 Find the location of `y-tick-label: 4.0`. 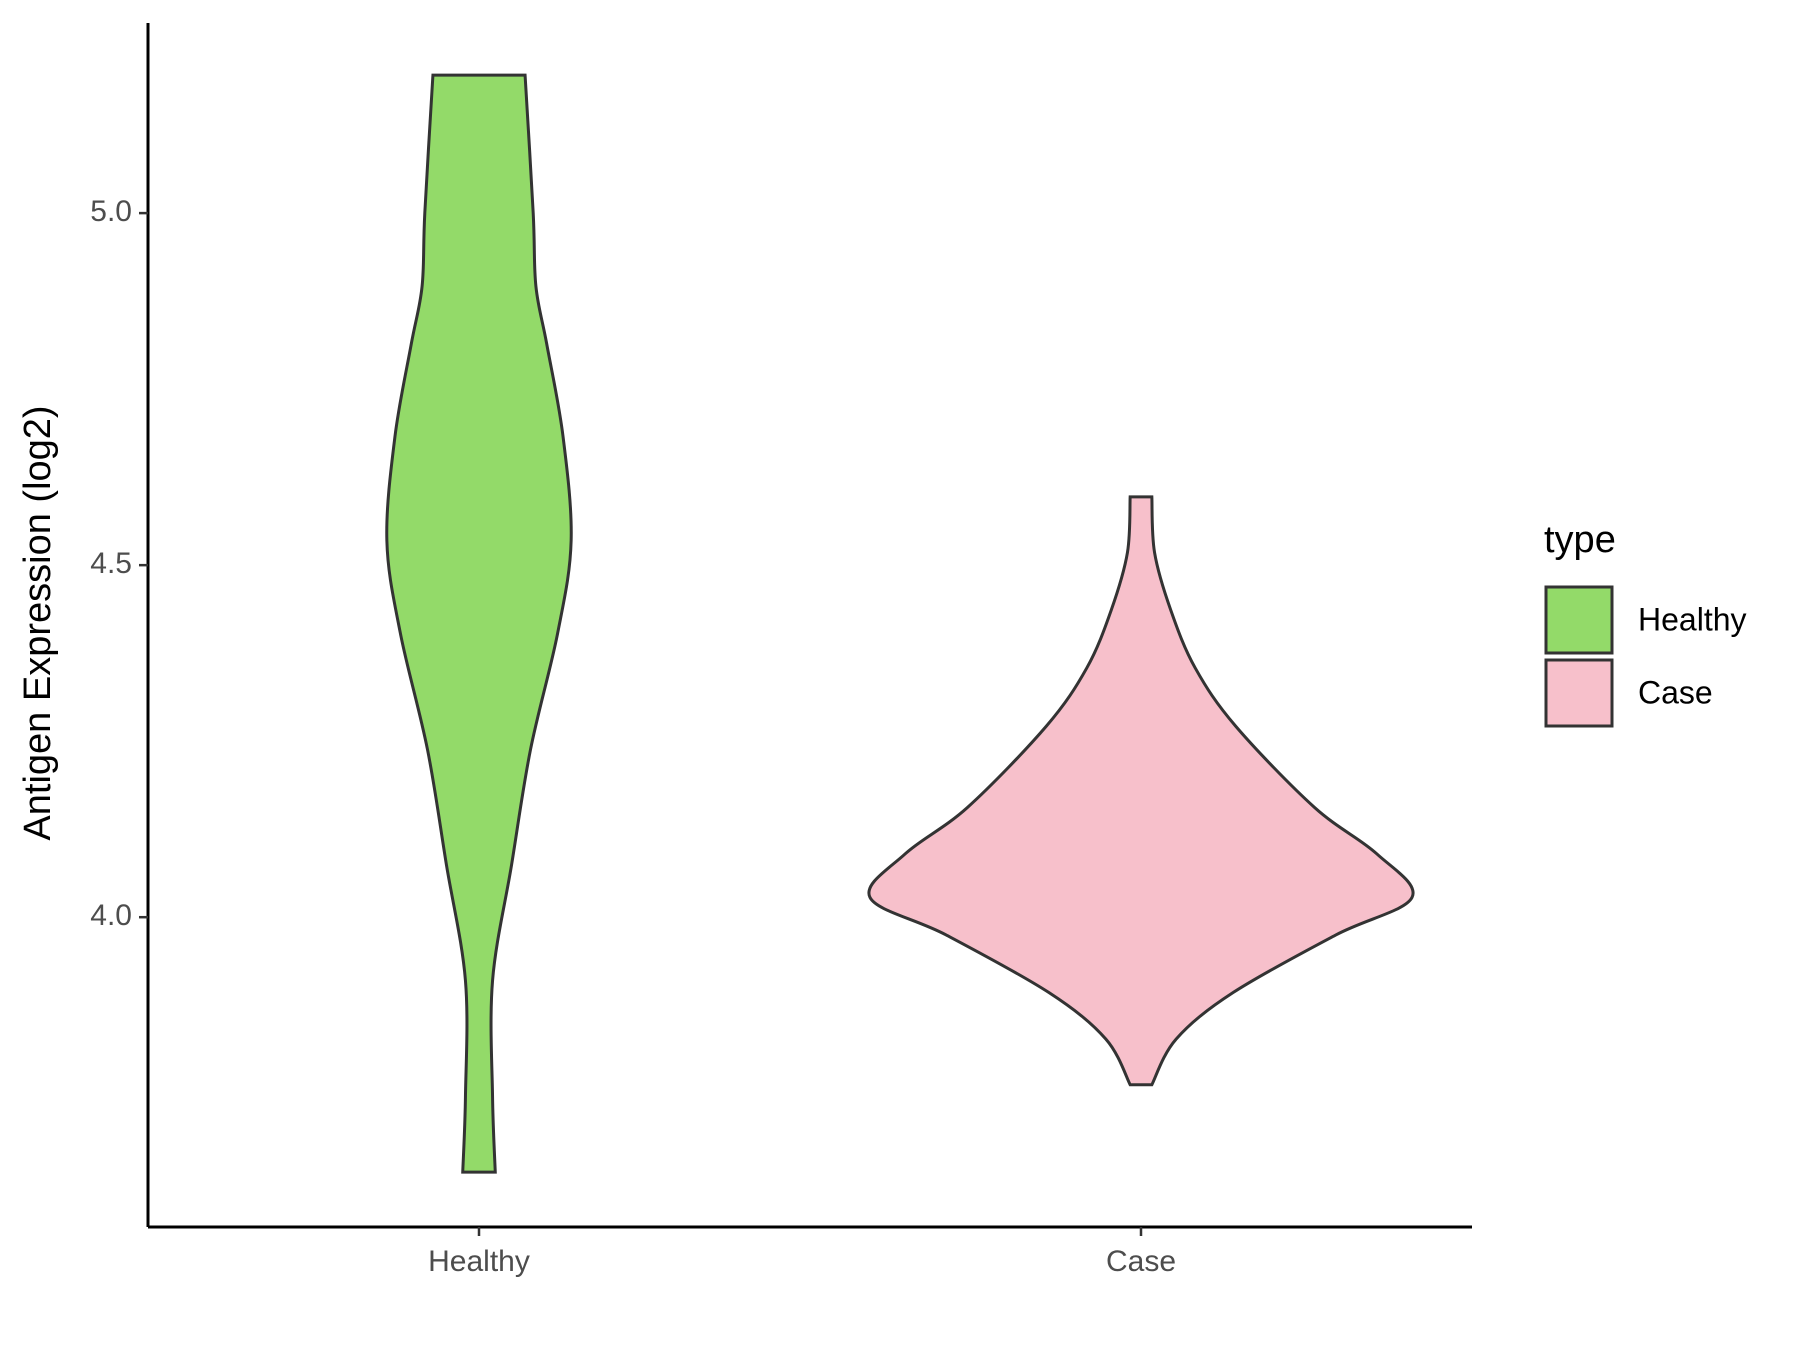

y-tick-label: 4.0 is located at coordinates (111, 915).